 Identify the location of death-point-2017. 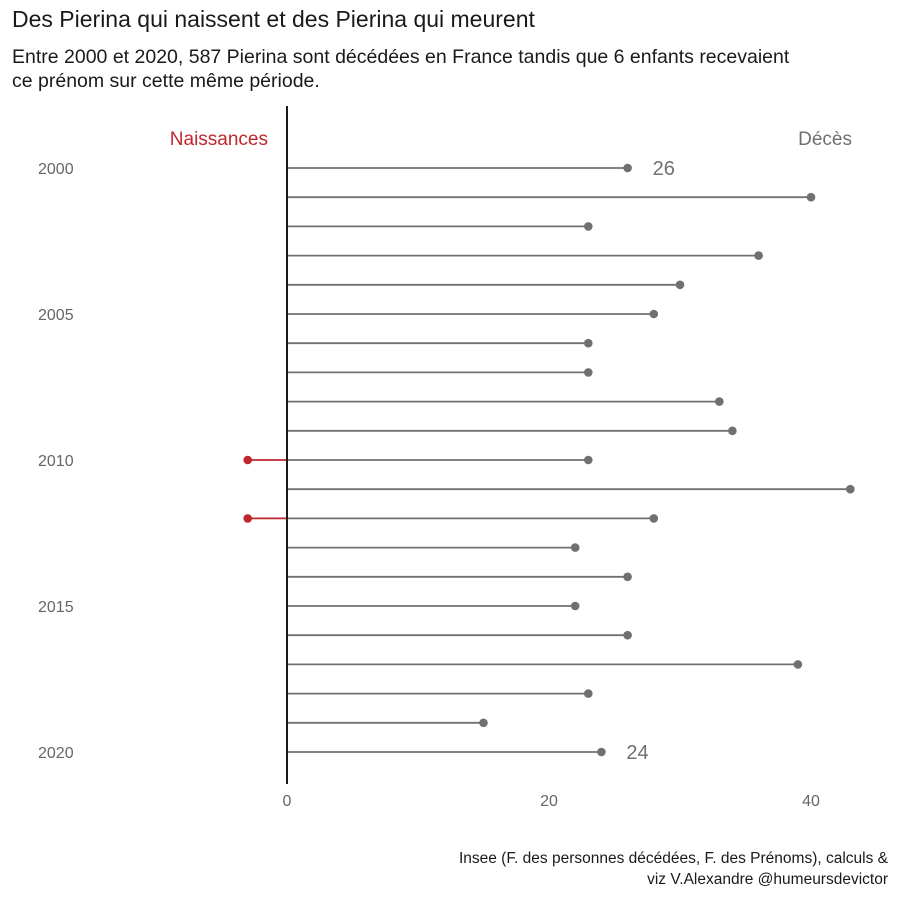
(798, 664).